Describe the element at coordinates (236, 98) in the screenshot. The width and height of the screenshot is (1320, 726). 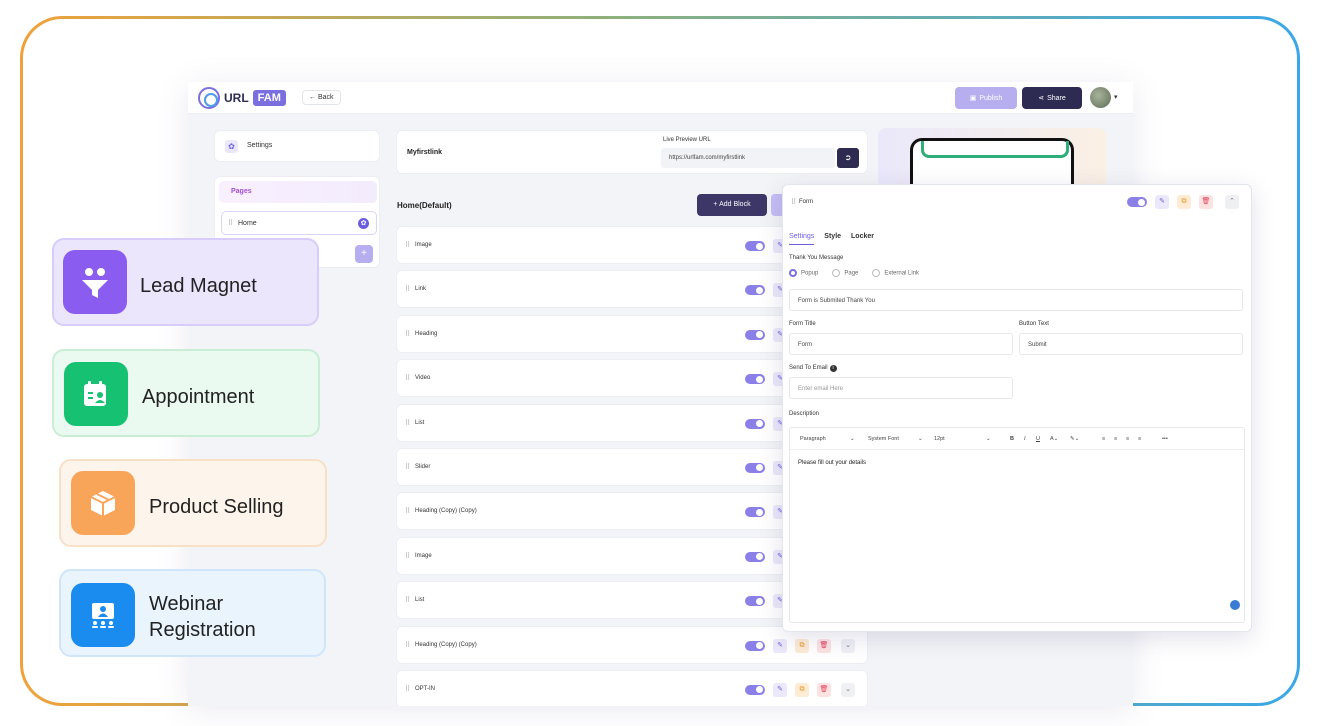
I see `logo-text: URL` at that location.